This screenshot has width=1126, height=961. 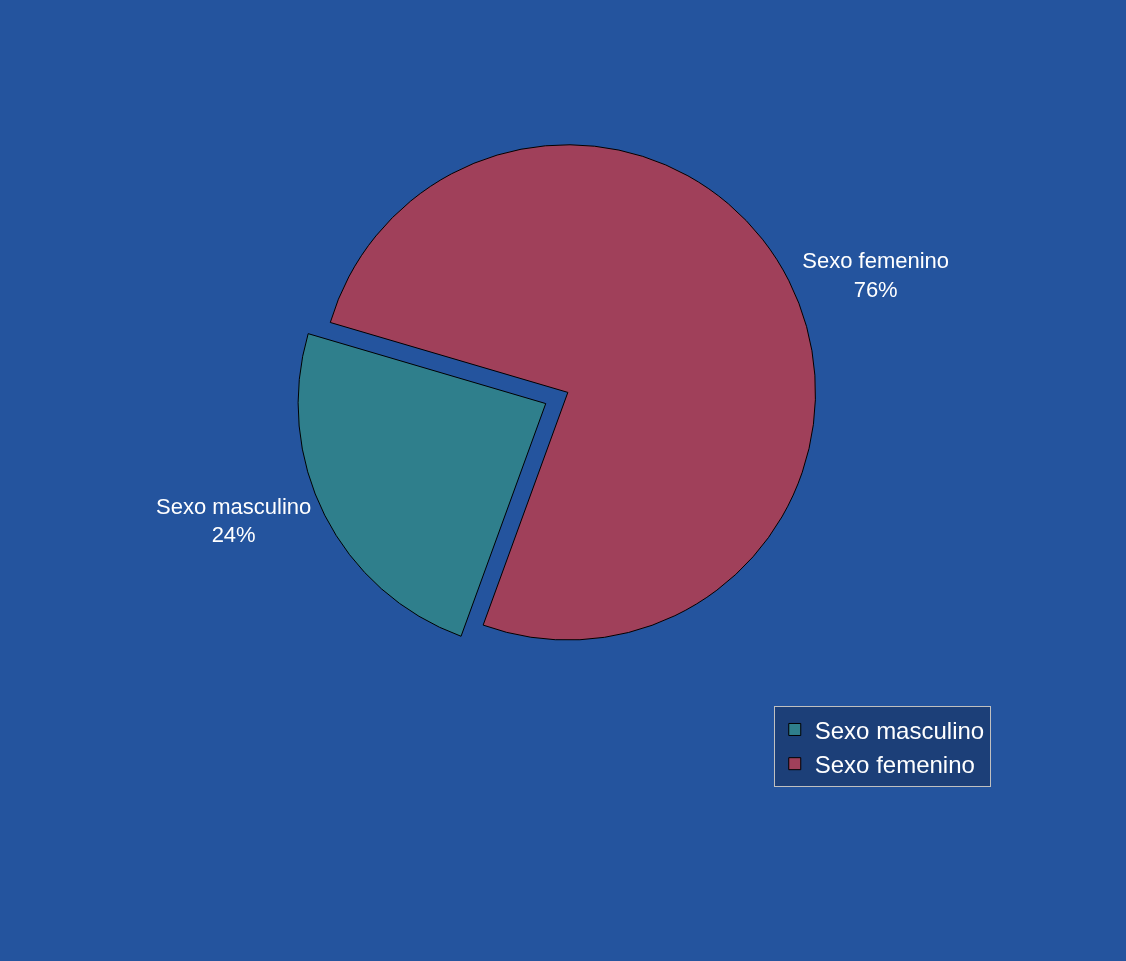 What do you see at coordinates (233, 535) in the screenshot?
I see `data-label: 24%` at bounding box center [233, 535].